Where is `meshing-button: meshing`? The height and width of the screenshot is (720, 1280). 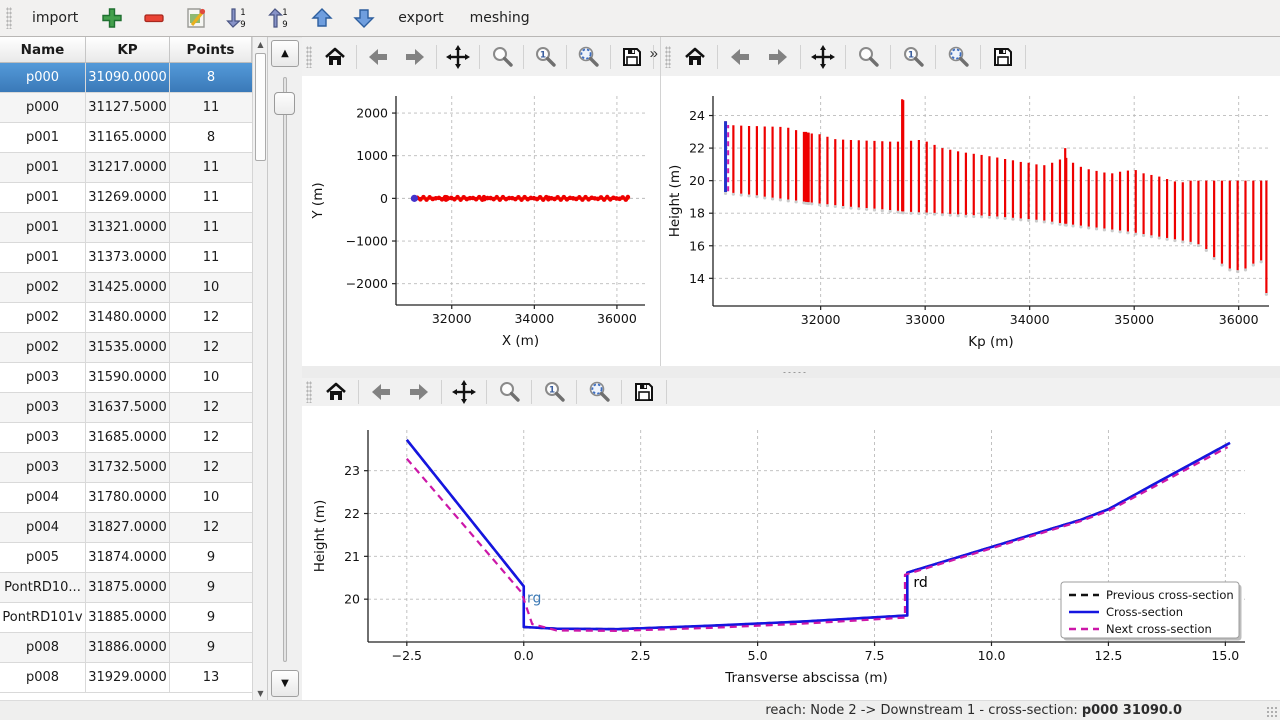
meshing-button: meshing is located at coordinates (500, 18).